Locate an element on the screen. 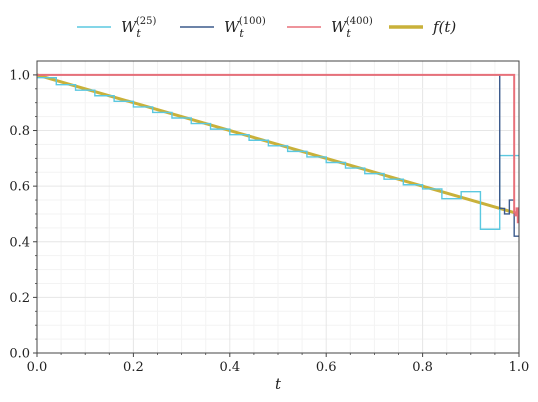  y-tick-label: 0.0 is located at coordinates (19, 354).